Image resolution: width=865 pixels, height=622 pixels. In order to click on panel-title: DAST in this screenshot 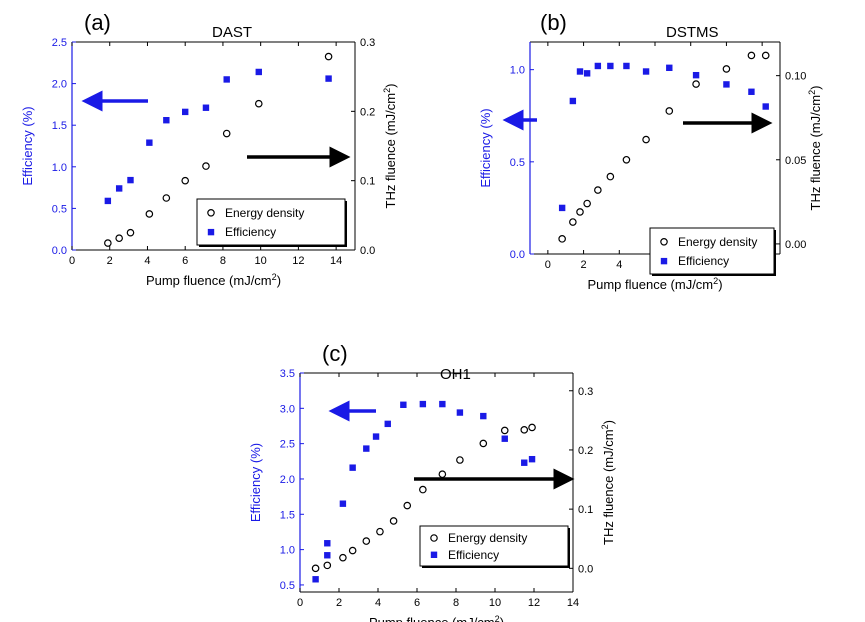, I will do `click(232, 32)`.